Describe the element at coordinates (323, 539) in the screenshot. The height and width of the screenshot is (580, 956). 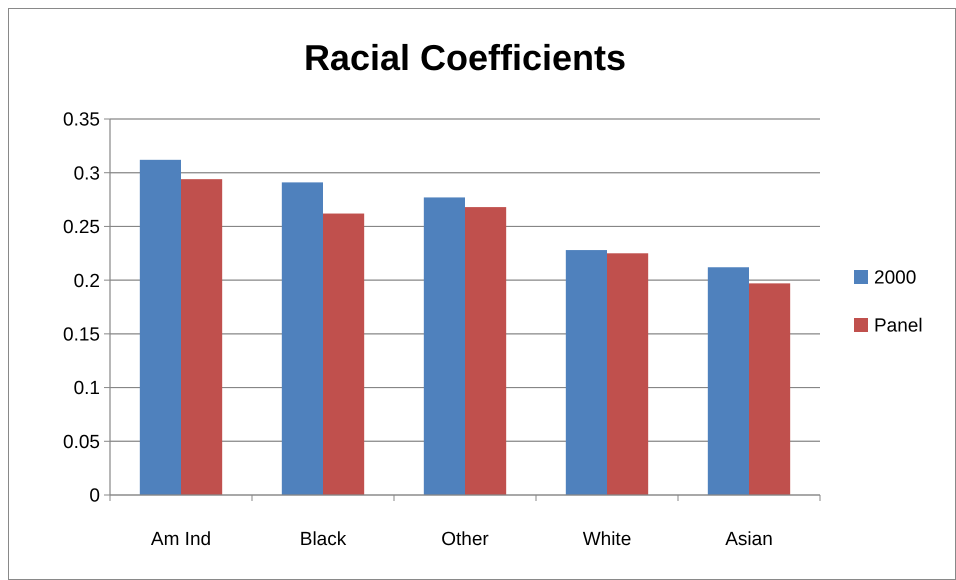
I see `x-tick-label: Black` at that location.